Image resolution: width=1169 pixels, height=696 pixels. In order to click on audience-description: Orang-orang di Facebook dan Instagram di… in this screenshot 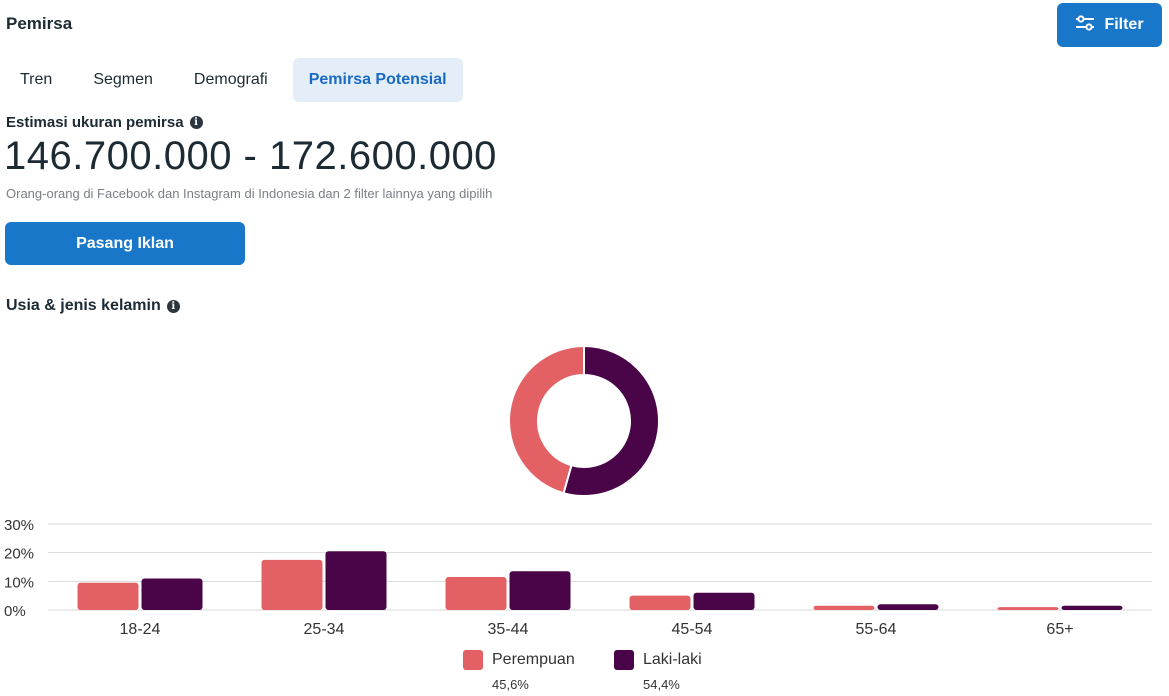, I will do `click(249, 193)`.